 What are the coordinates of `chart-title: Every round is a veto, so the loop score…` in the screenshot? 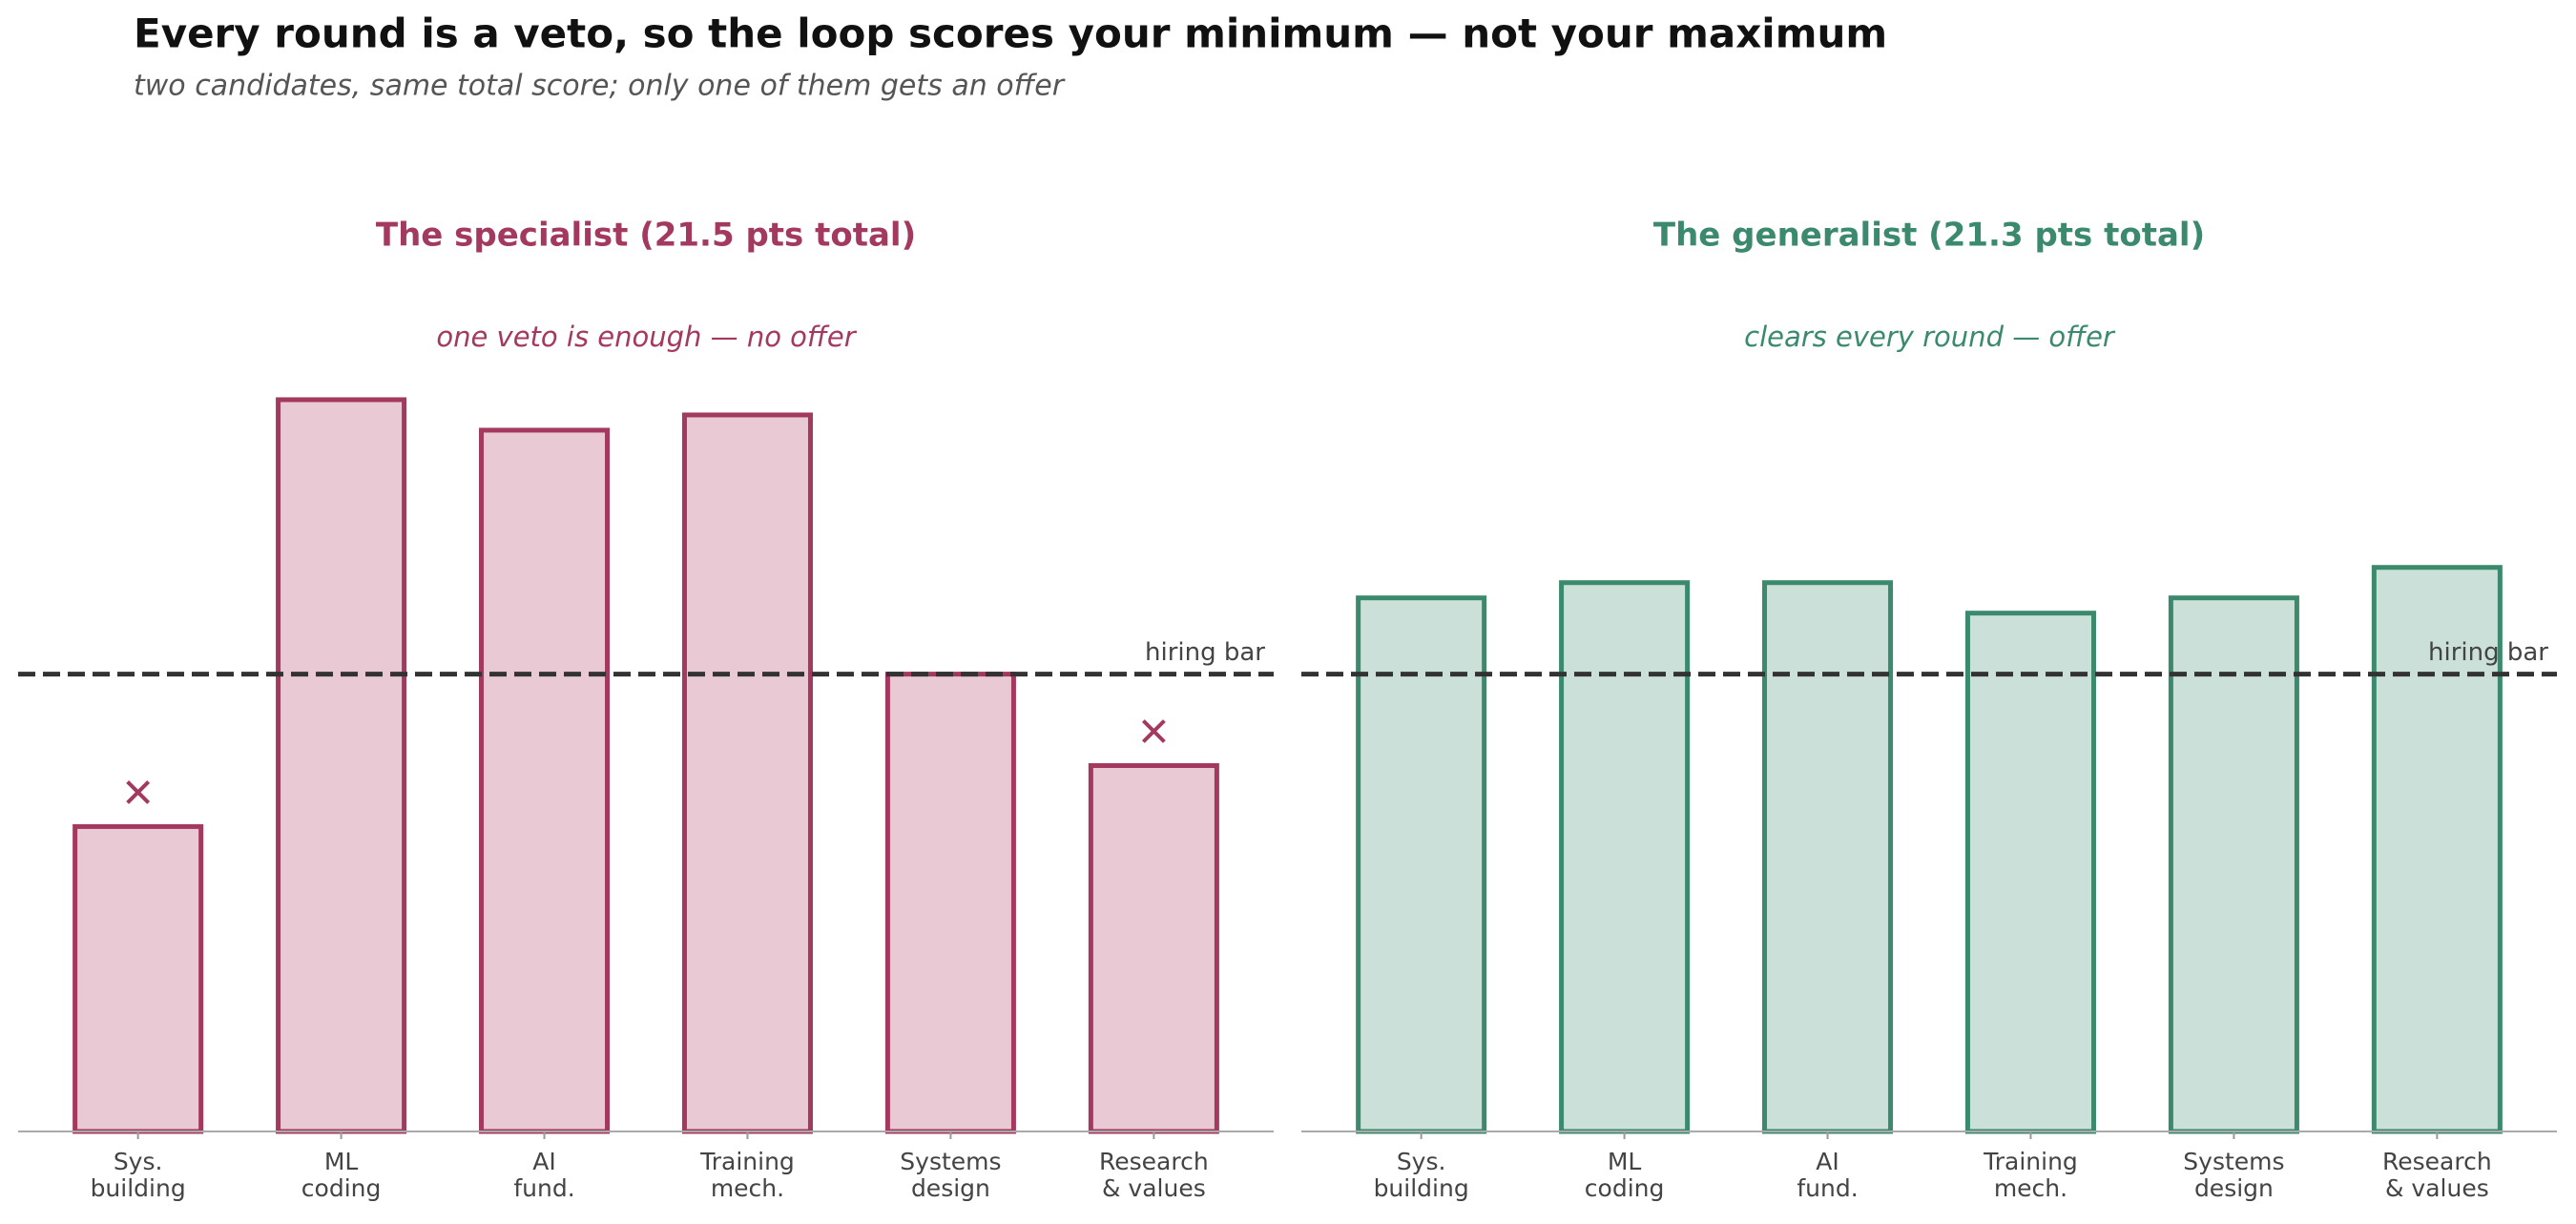 It's located at (1010, 33).